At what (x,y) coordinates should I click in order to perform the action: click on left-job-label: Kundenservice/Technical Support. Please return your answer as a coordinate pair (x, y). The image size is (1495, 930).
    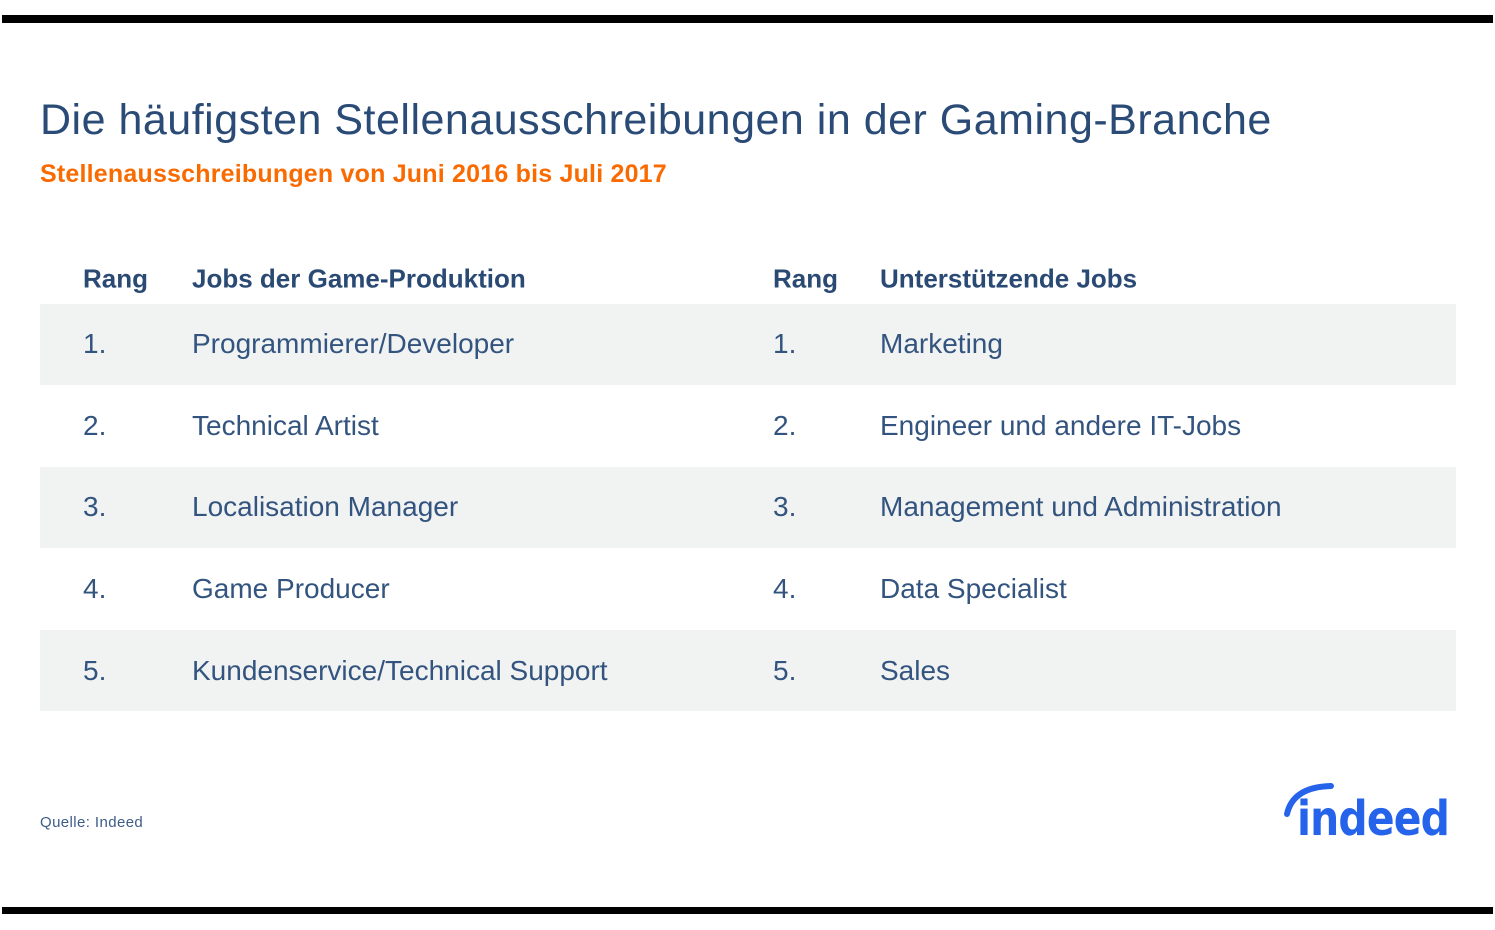
    Looking at the image, I should click on (400, 670).